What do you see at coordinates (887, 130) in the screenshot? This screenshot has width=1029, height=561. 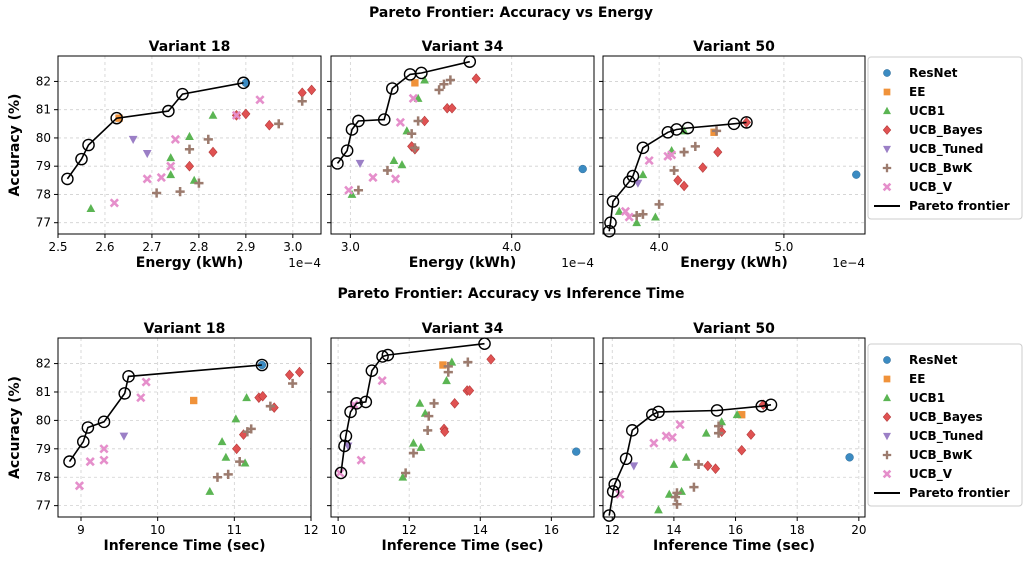 I see `legend-swatch-ucb-bayes` at bounding box center [887, 130].